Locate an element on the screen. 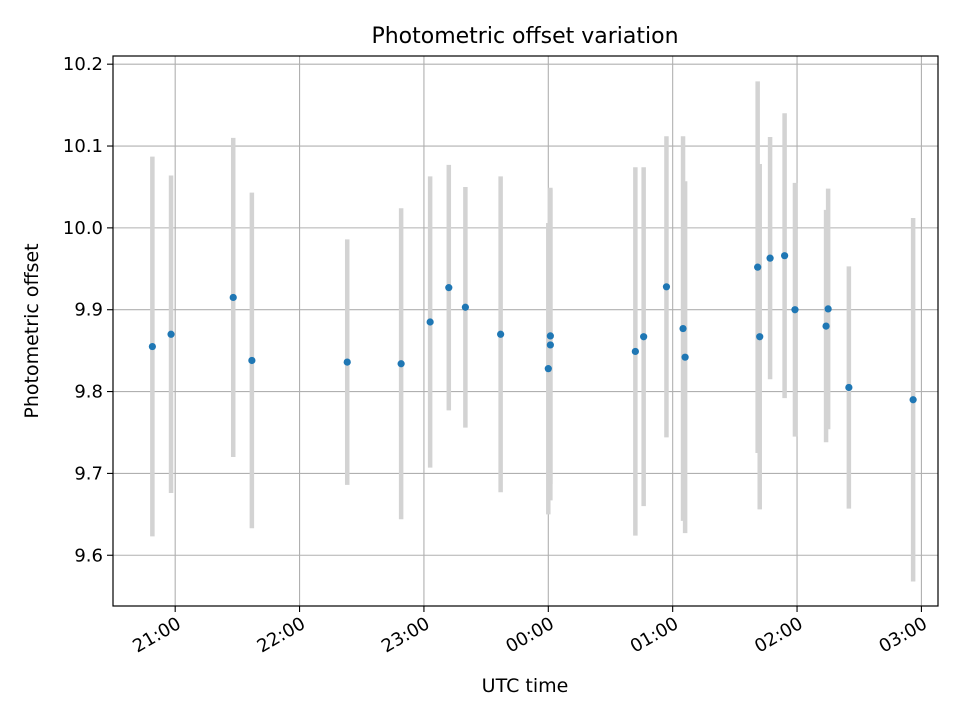 Image resolution: width=960 pixels, height=720 pixels. chart-title: Photometric offset variation is located at coordinates (524, 36).